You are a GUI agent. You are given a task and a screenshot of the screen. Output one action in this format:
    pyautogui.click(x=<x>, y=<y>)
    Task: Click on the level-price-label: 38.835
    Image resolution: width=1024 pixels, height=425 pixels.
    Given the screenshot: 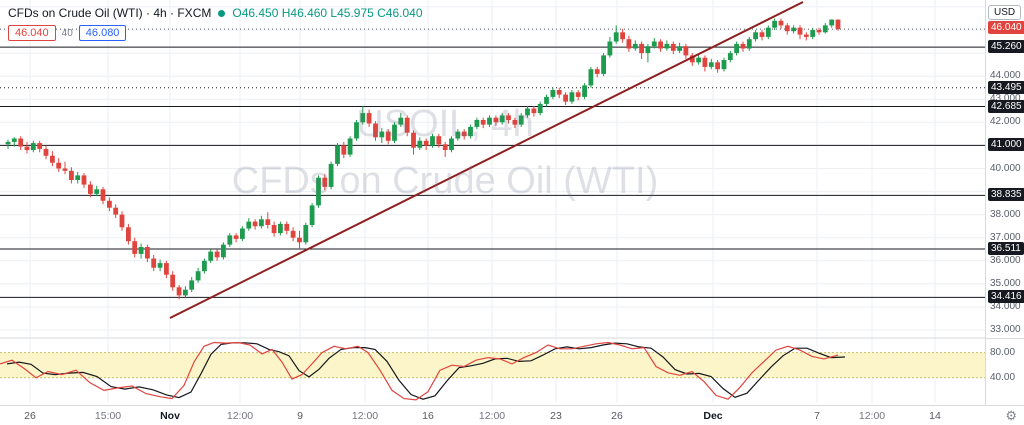 What is the action you would take?
    pyautogui.click(x=1006, y=195)
    